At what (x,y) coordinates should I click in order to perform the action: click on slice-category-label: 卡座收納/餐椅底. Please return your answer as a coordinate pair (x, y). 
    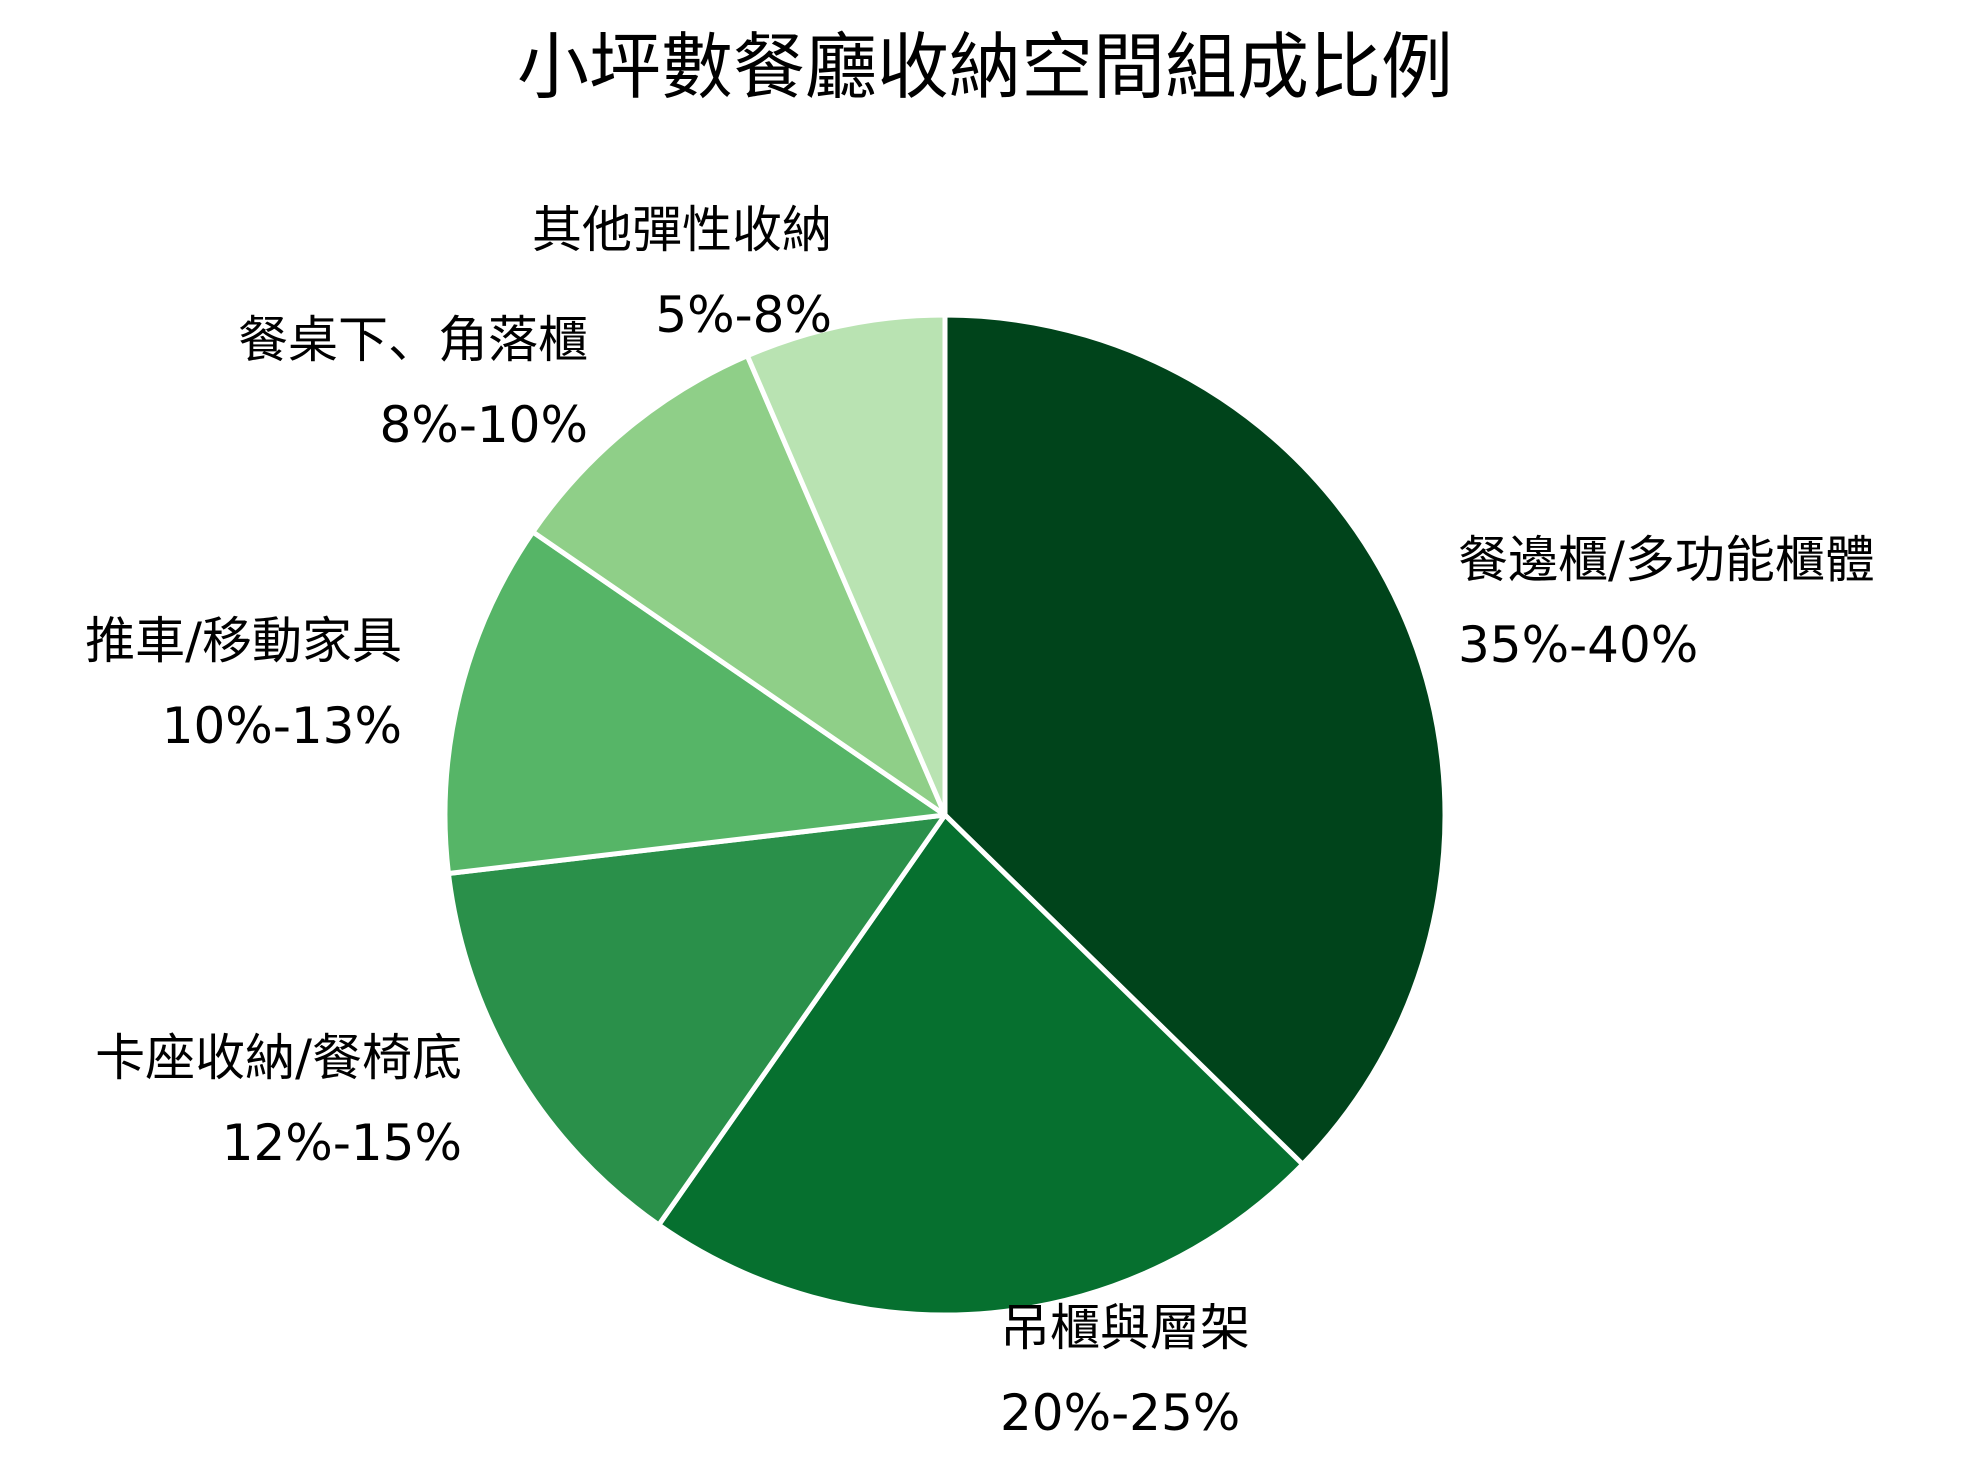
    Looking at the image, I should click on (278, 1058).